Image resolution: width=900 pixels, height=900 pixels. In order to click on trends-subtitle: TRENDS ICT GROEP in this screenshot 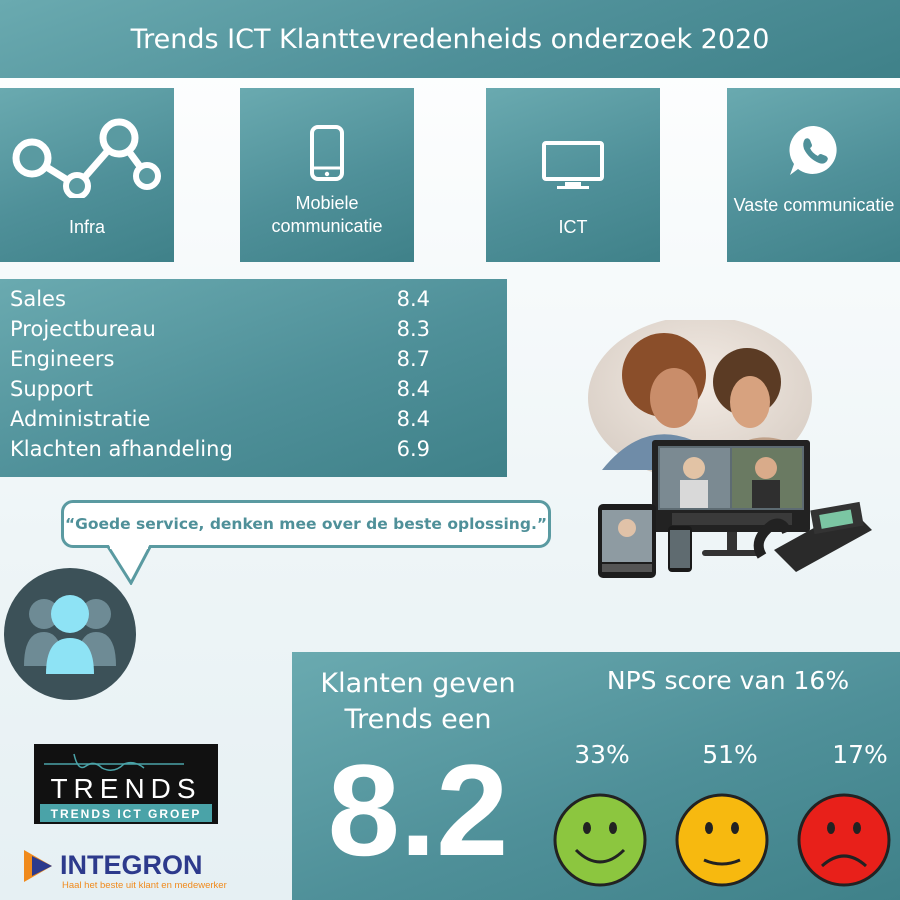, I will do `click(126, 814)`.